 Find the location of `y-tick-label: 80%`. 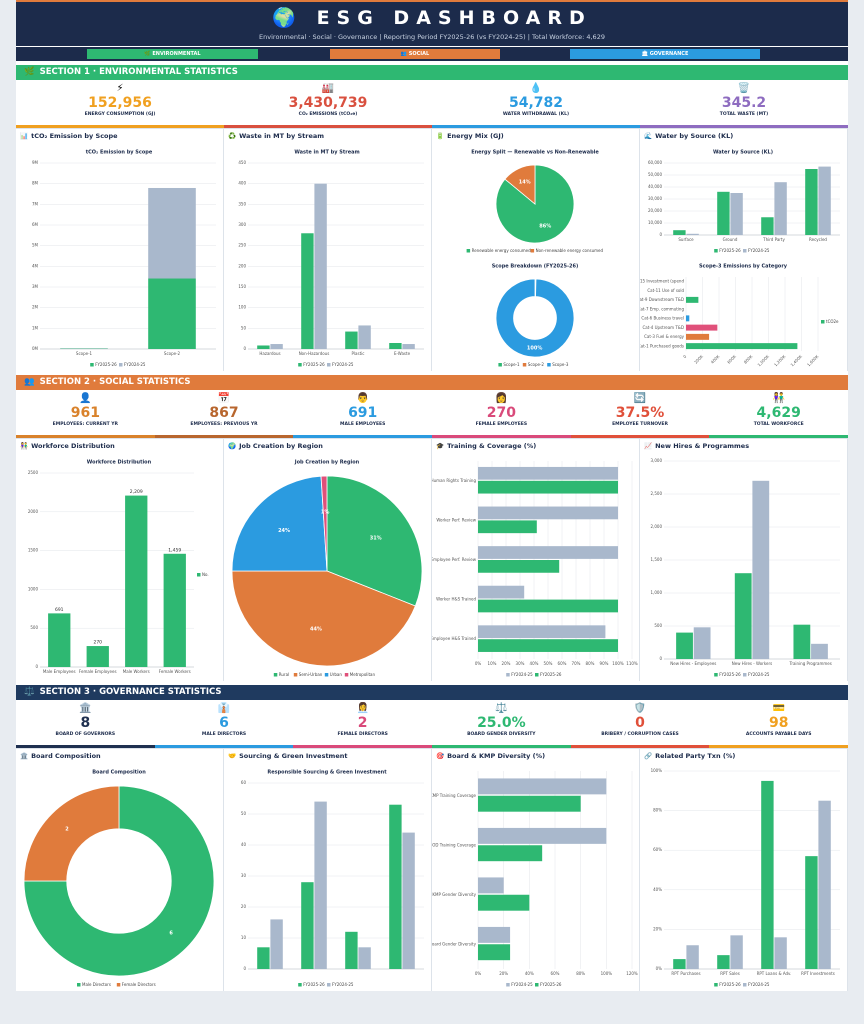

y-tick-label: 80% is located at coordinates (657, 810).